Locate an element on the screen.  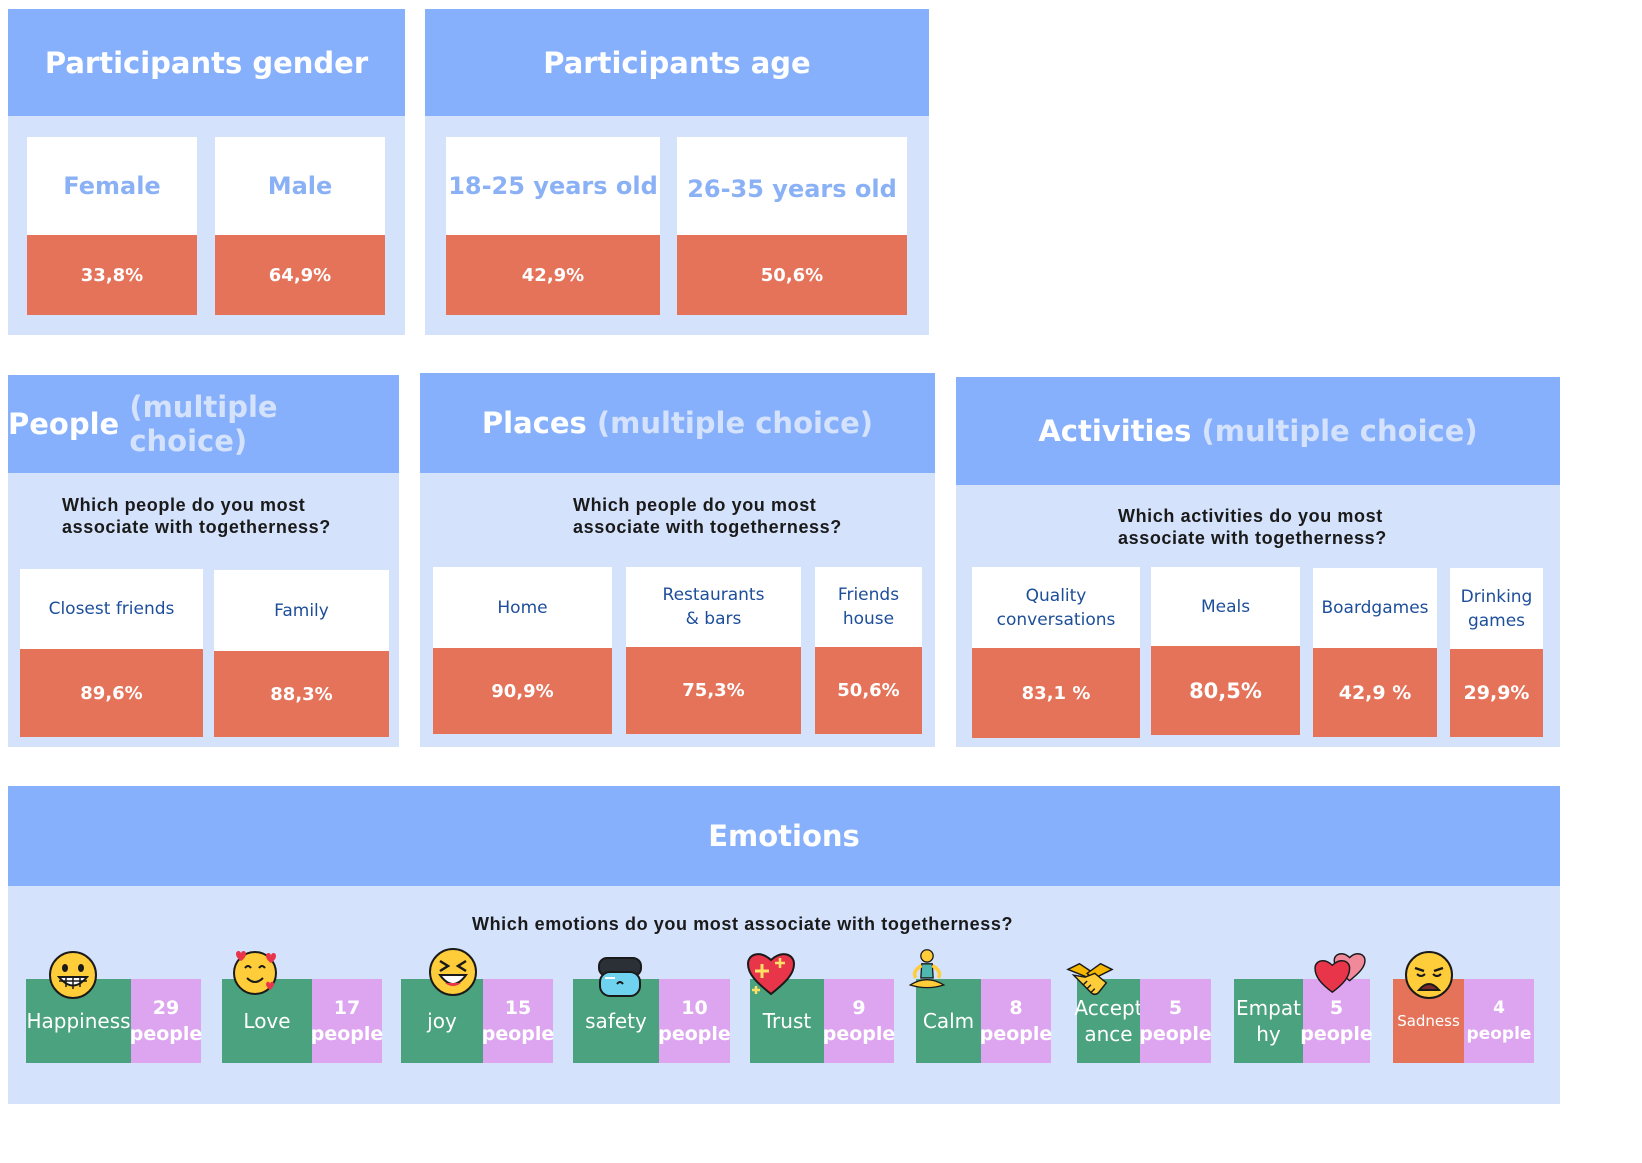
places-title: Places is located at coordinates (534, 423).